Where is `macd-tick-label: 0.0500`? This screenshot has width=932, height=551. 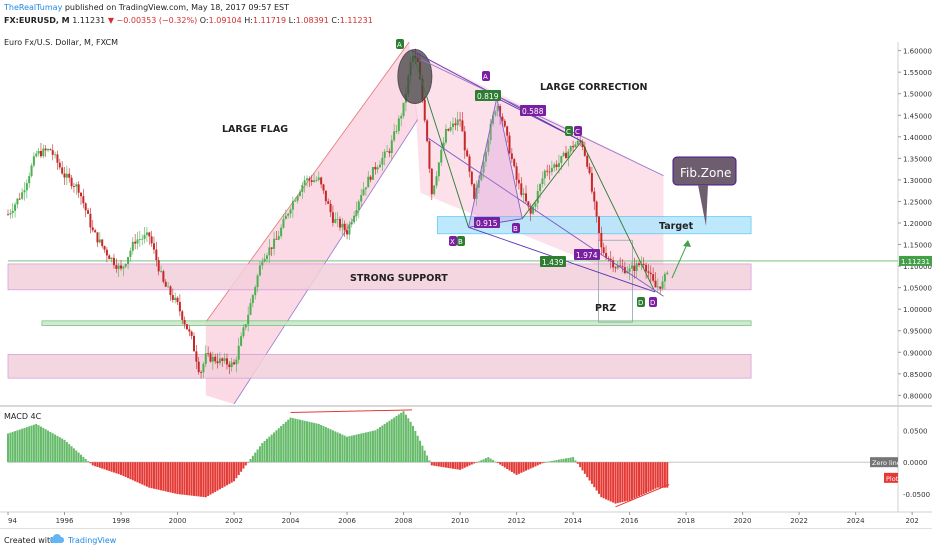 macd-tick-label: 0.0500 is located at coordinates (915, 431).